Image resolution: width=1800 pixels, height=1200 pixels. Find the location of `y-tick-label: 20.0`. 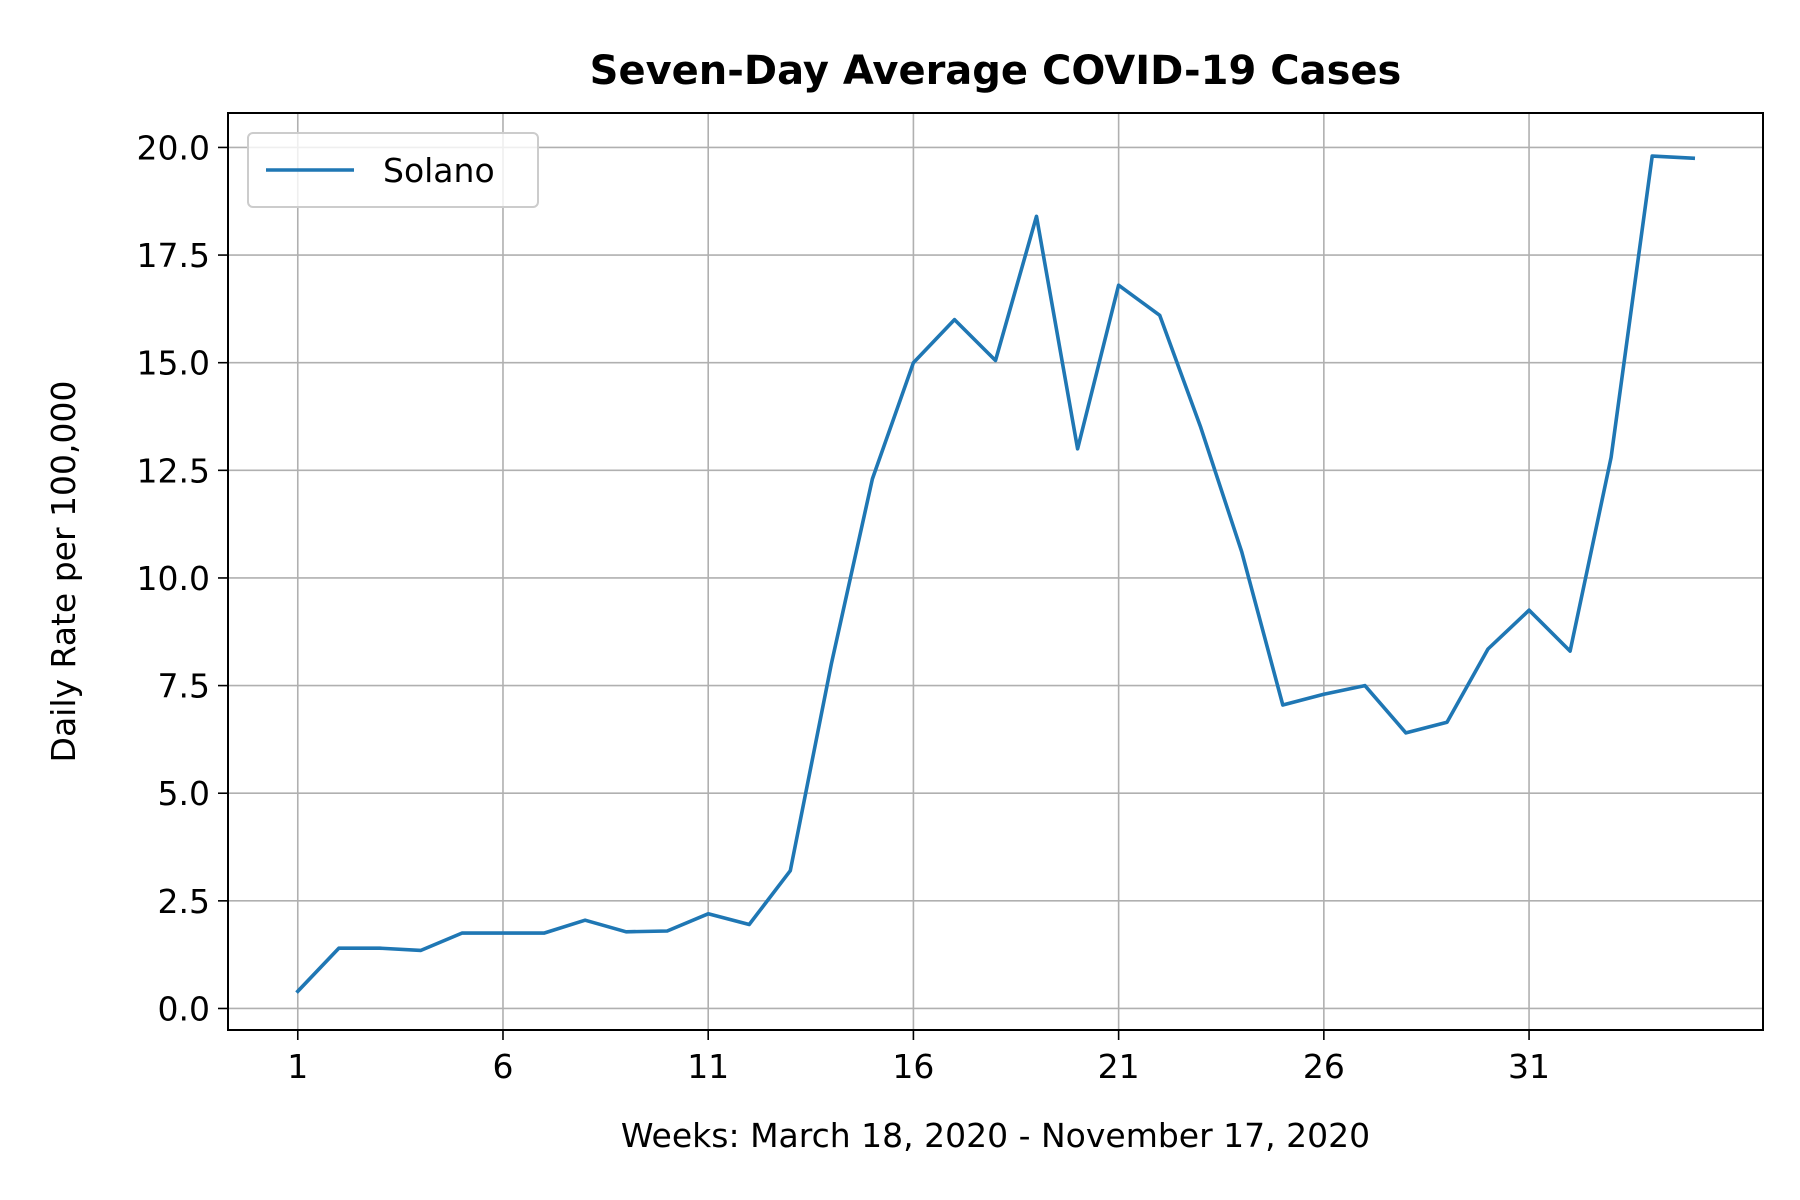

y-tick-label: 20.0 is located at coordinates (173, 147).